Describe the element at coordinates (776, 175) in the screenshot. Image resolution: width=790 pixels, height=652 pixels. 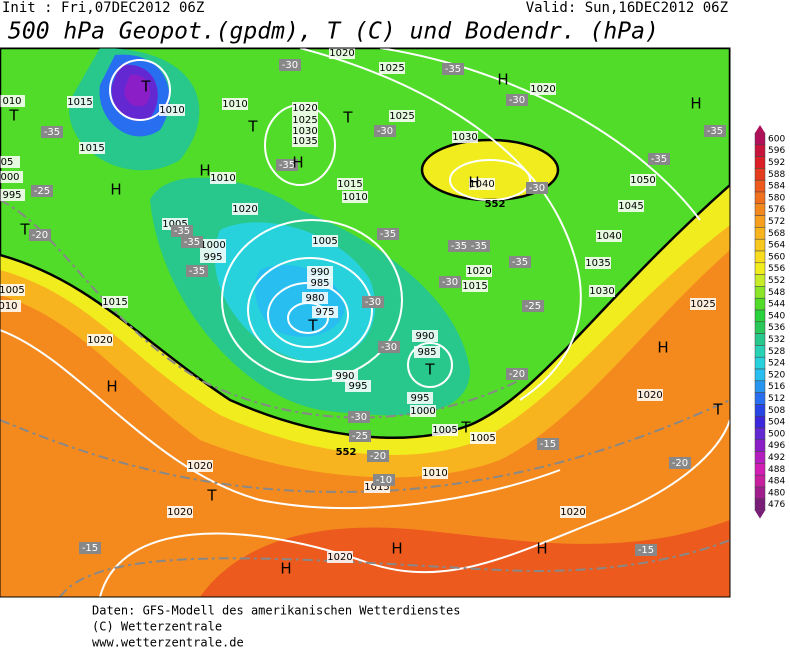
I see `colorbar-label: 588` at that location.